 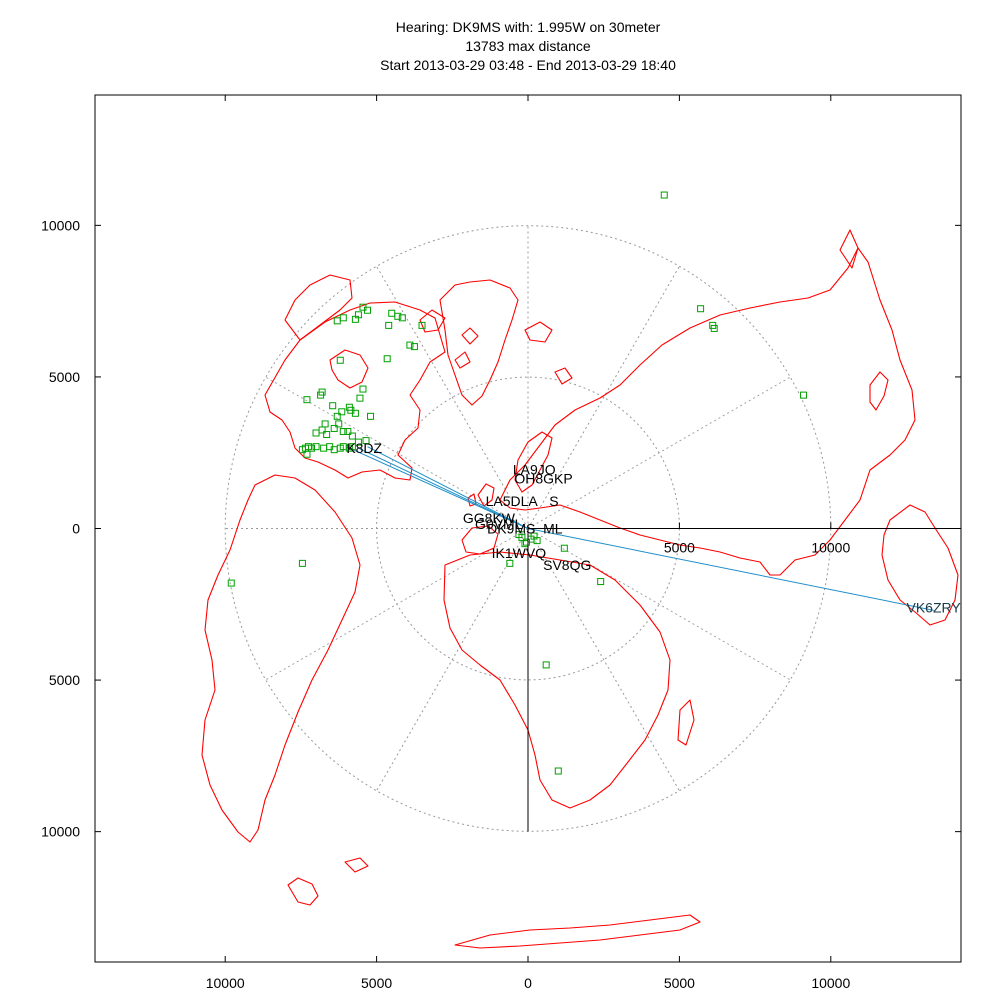 What do you see at coordinates (879, 391) in the screenshot?
I see `coastline-japan` at bounding box center [879, 391].